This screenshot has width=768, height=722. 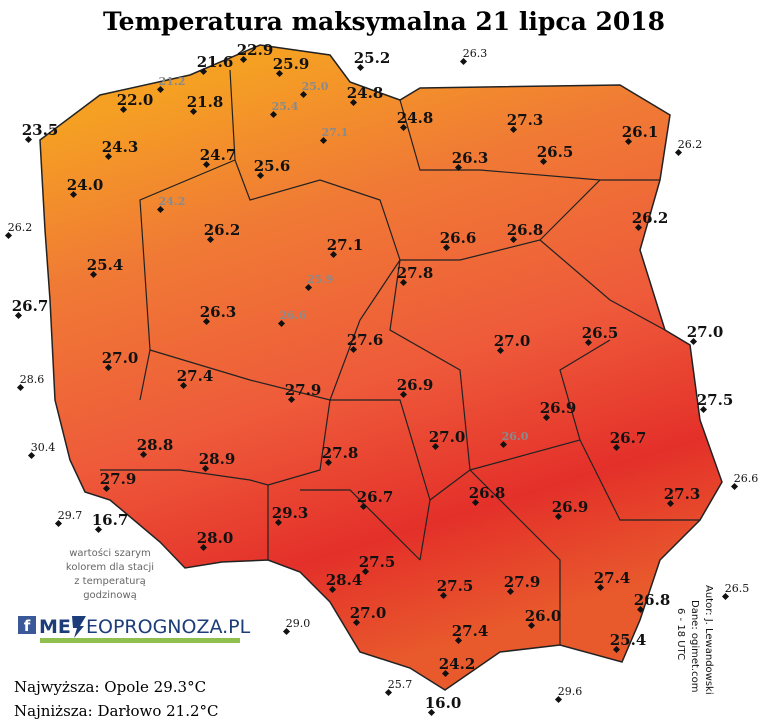 What do you see at coordinates (525, 120) in the screenshot?
I see `station-value: 27.3` at bounding box center [525, 120].